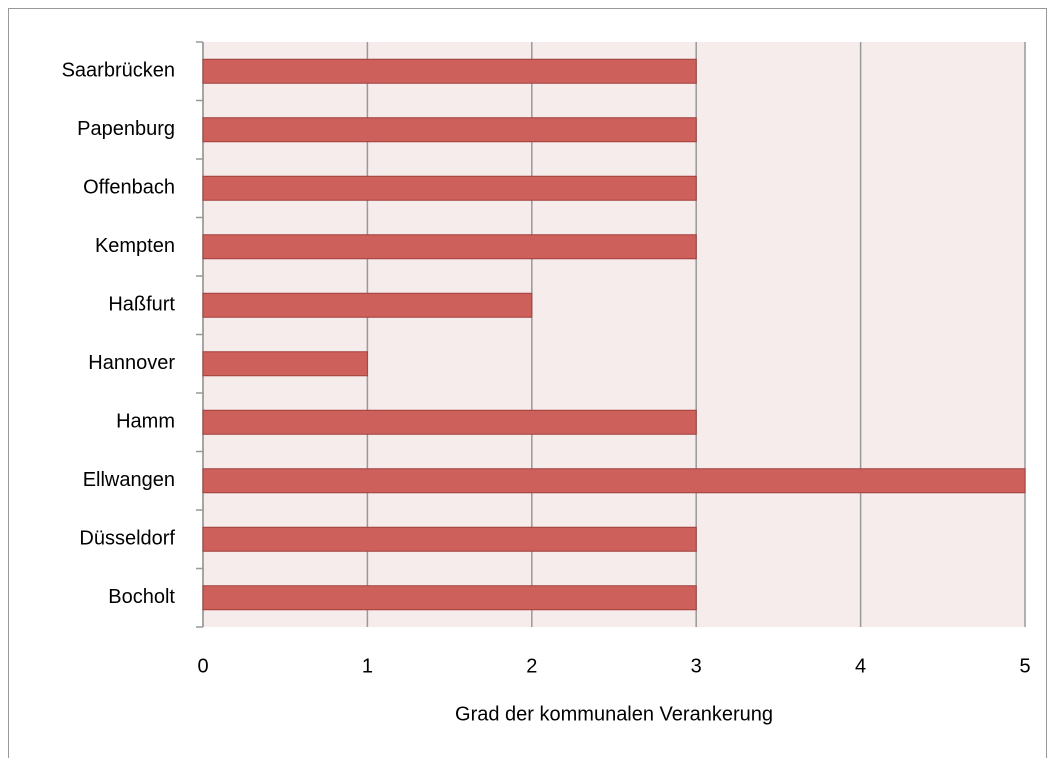 This screenshot has width=1055, height=758. I want to click on x-tick-label: 1, so click(367, 666).